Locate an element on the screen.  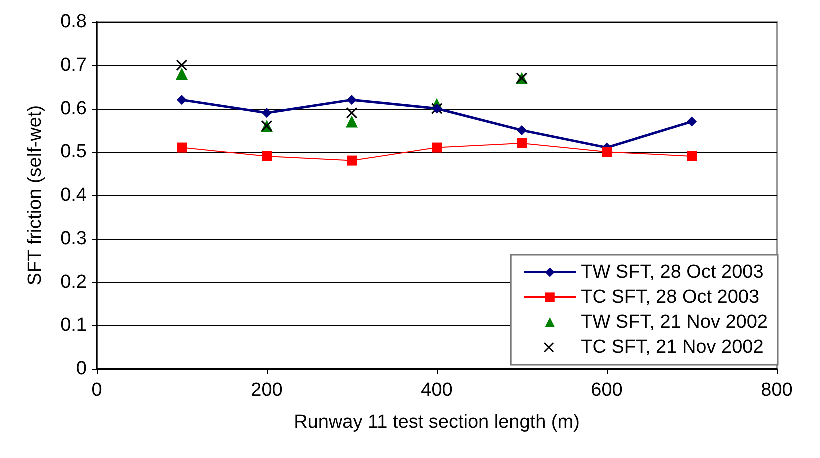
y-tick-label: 0.4 is located at coordinates (74, 195).